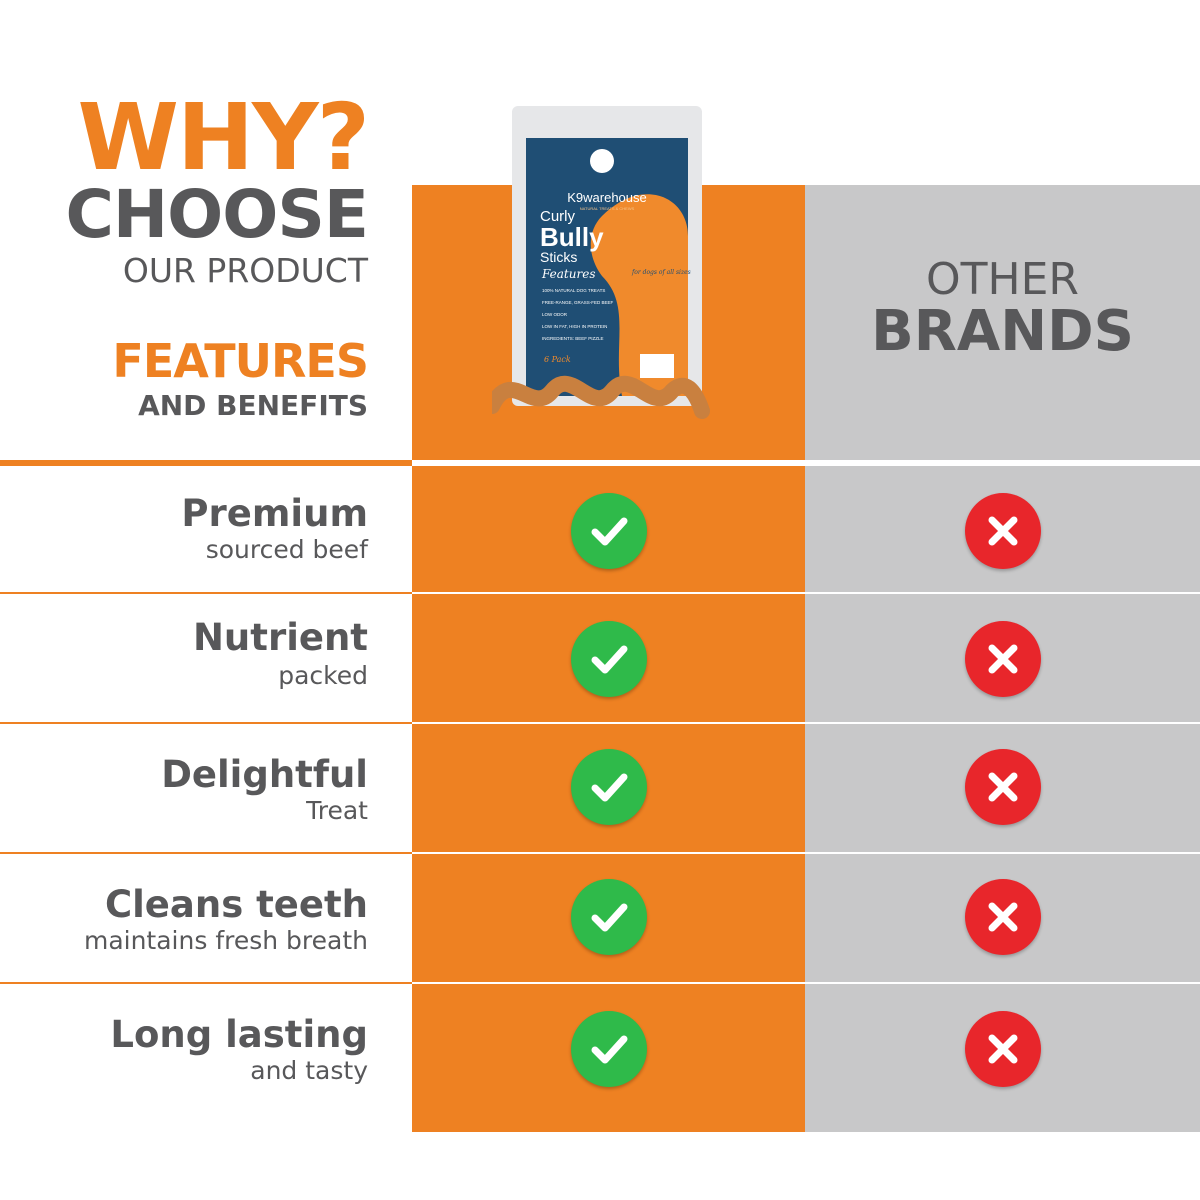  Describe the element at coordinates (240, 361) in the screenshot. I see `heading-features: FEATURES` at that location.